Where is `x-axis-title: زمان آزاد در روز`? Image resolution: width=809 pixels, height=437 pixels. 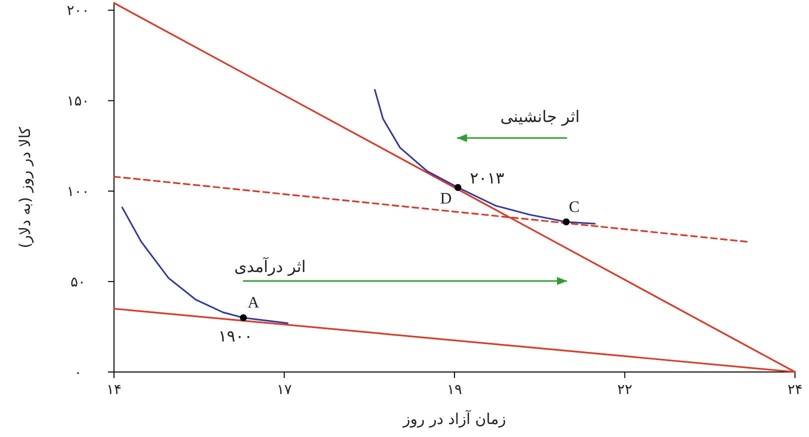 x-axis-title: زمان آزاد در روز is located at coordinates (454, 418).